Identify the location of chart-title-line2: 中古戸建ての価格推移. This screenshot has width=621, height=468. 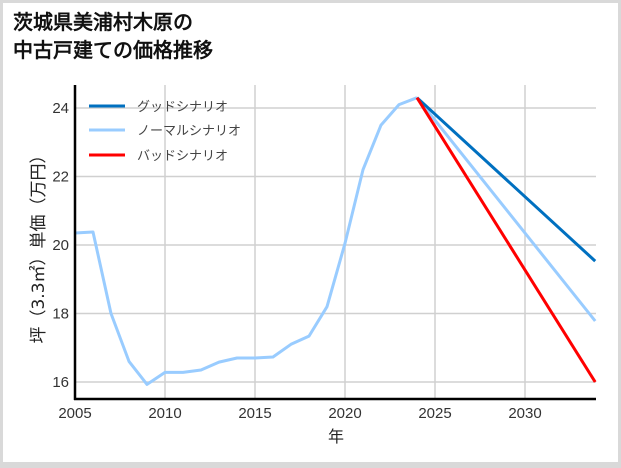
(113, 50).